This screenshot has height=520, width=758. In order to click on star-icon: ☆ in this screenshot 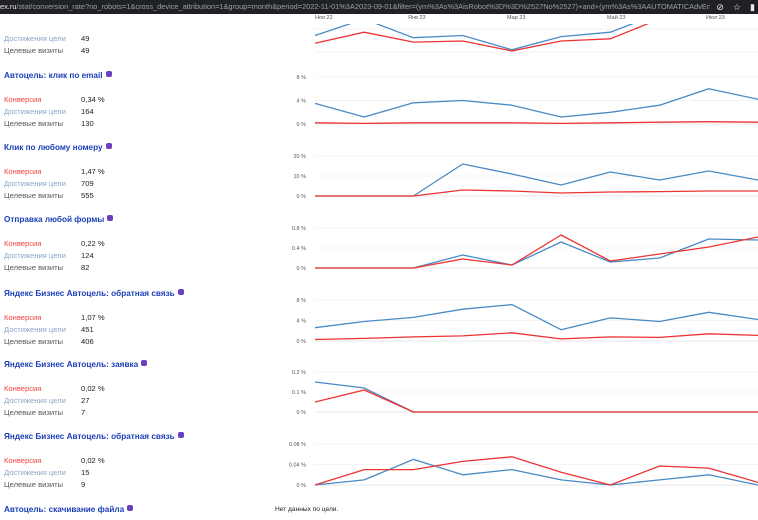, I will do `click(737, 7)`.